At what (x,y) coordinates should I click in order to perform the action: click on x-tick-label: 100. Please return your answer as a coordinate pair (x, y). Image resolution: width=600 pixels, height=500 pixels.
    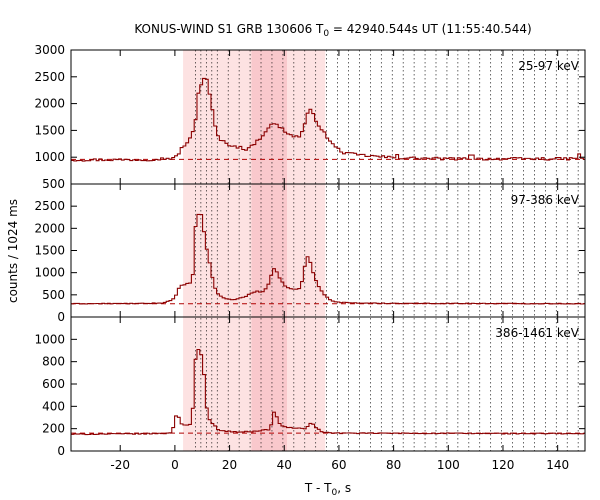
    Looking at the image, I should click on (448, 465).